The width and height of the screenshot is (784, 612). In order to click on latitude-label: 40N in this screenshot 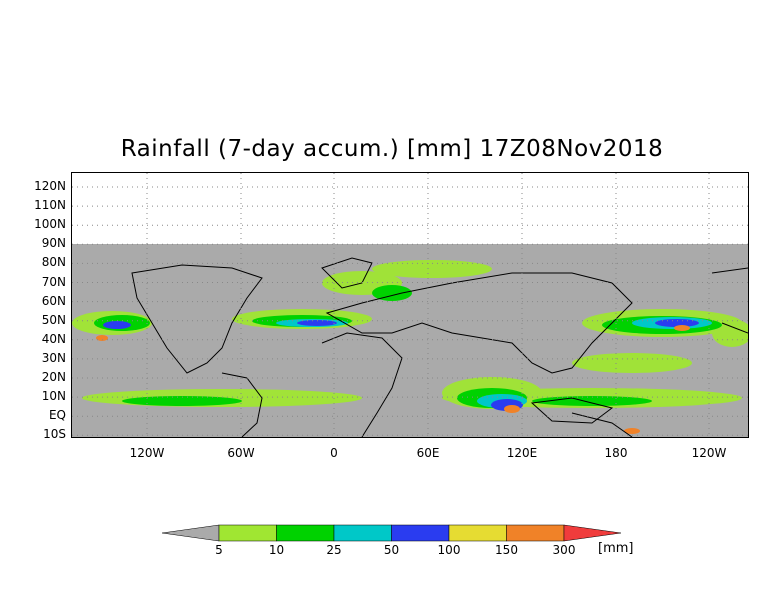, I will do `click(53, 338)`.